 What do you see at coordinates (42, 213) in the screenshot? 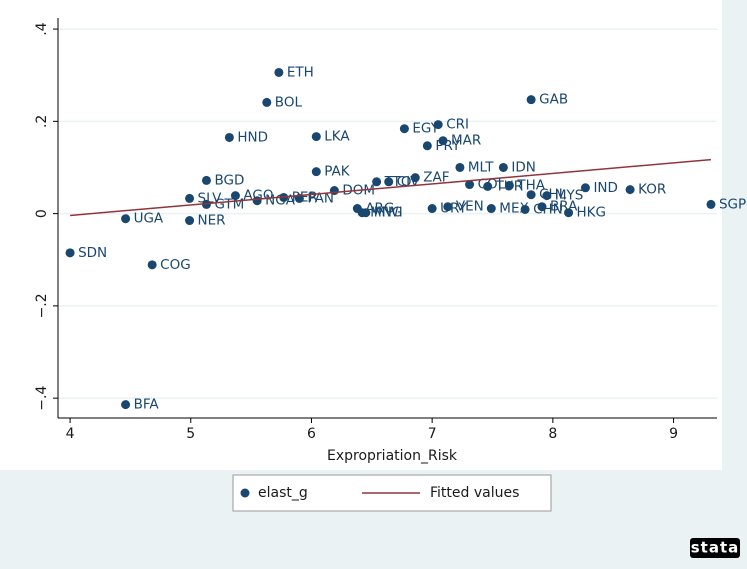
I see `y-tick-label: 0` at bounding box center [42, 213].